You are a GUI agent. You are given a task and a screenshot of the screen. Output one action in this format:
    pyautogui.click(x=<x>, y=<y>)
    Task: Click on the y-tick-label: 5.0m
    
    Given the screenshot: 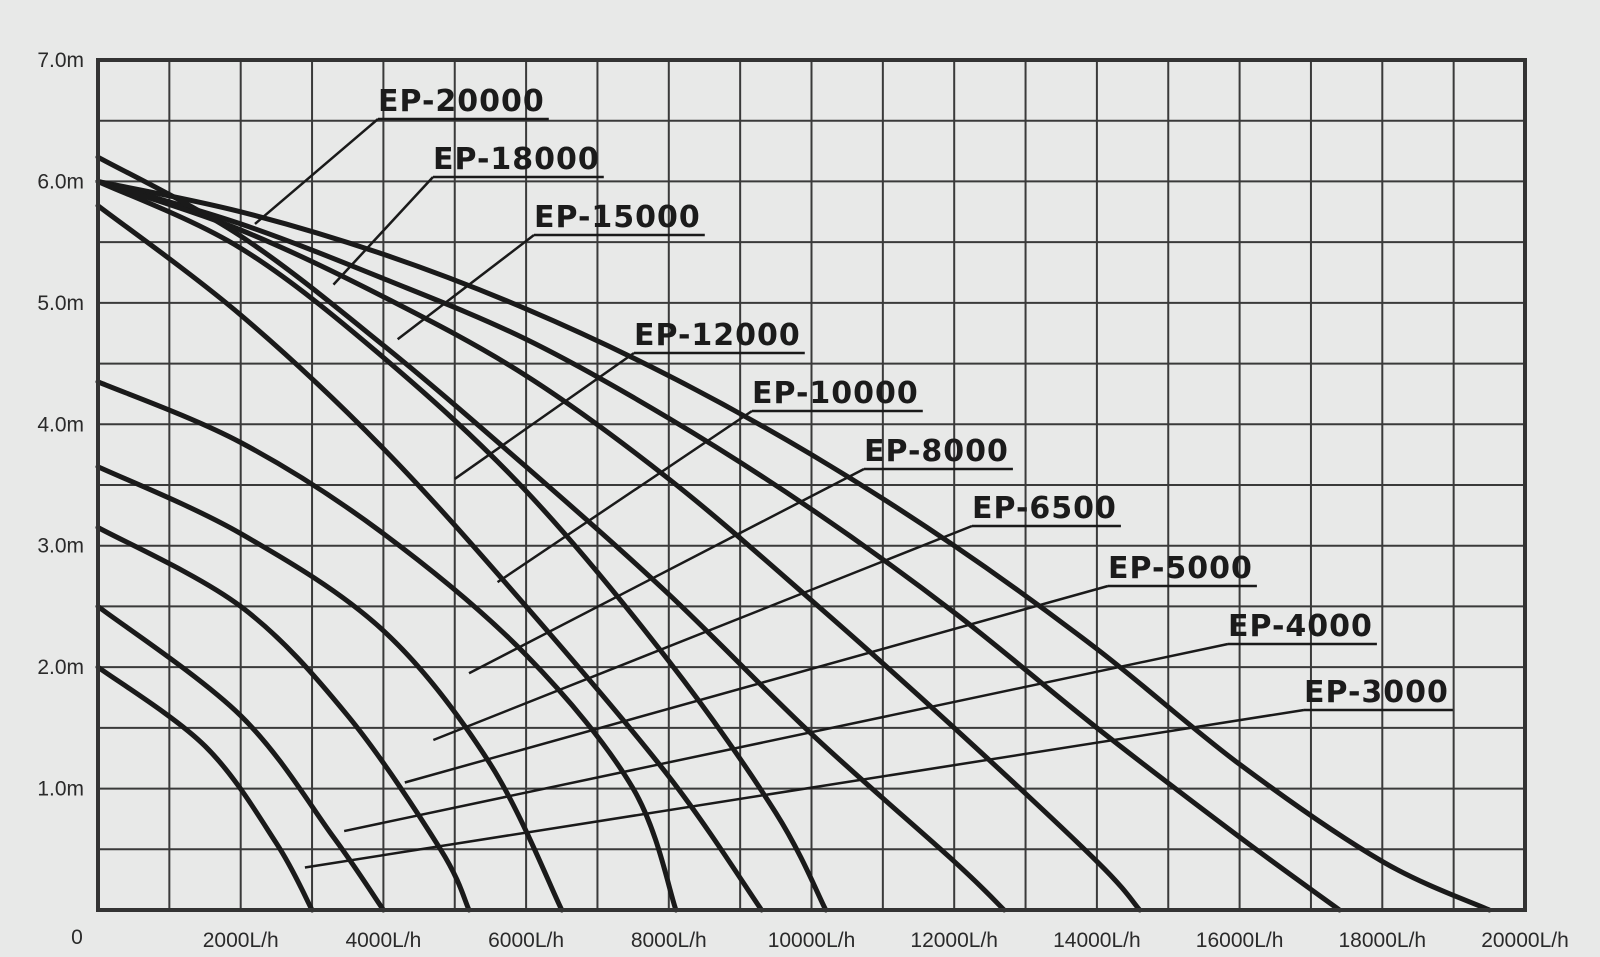 What is the action you would take?
    pyautogui.click(x=60, y=303)
    